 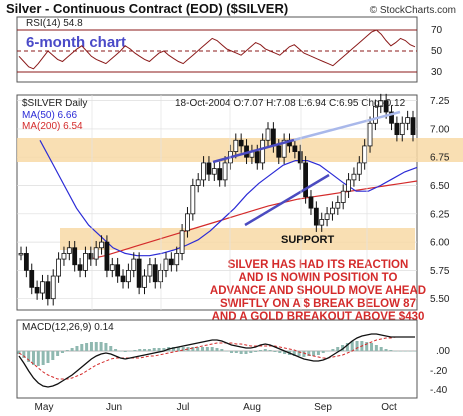 I want to click on upper-channel-line, so click(x=253, y=151).